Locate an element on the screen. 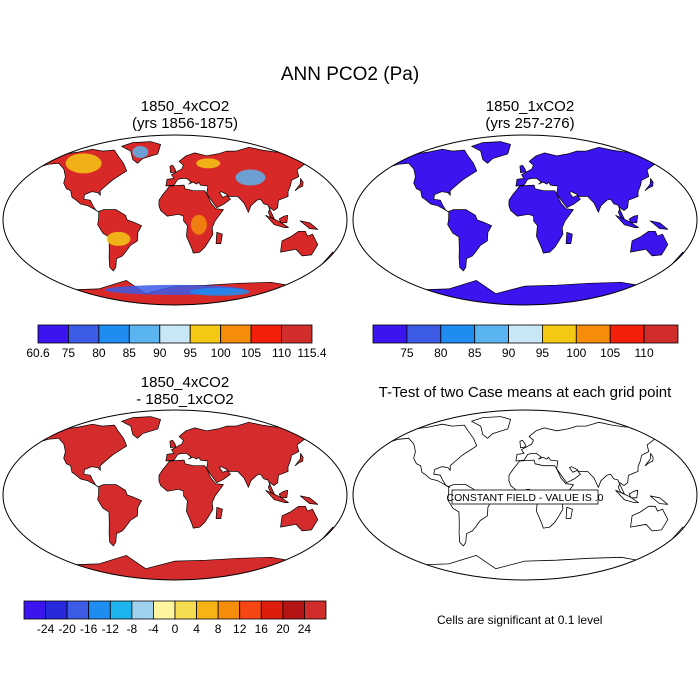 Image resolution: width=700 pixels, height=700 pixels. colorbar-1: 60.6 75 80 85 90 95 100 105 110 115.4 is located at coordinates (176, 342).